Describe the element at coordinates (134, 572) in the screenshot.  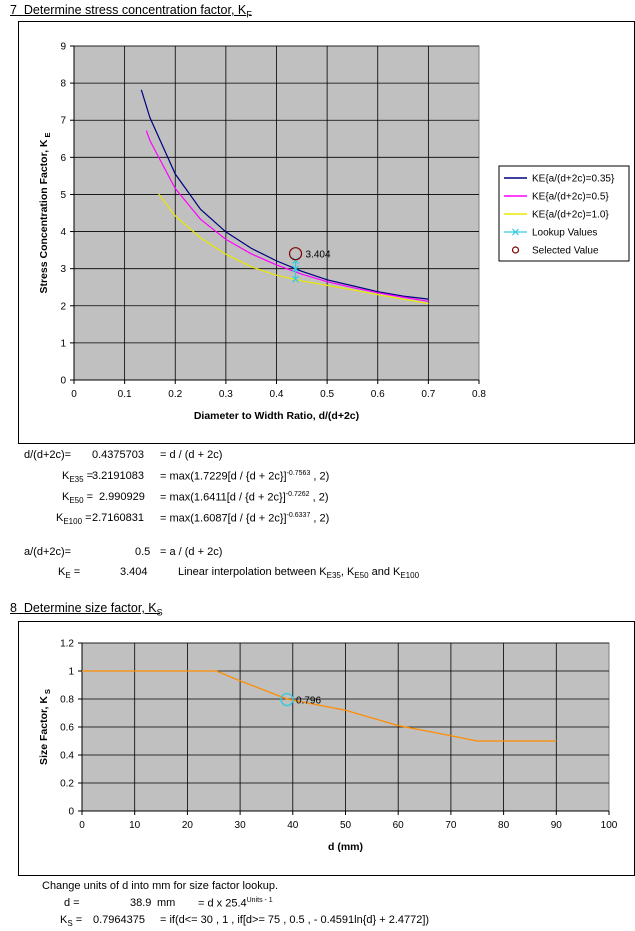
I see `ke-value: 3.404` at that location.